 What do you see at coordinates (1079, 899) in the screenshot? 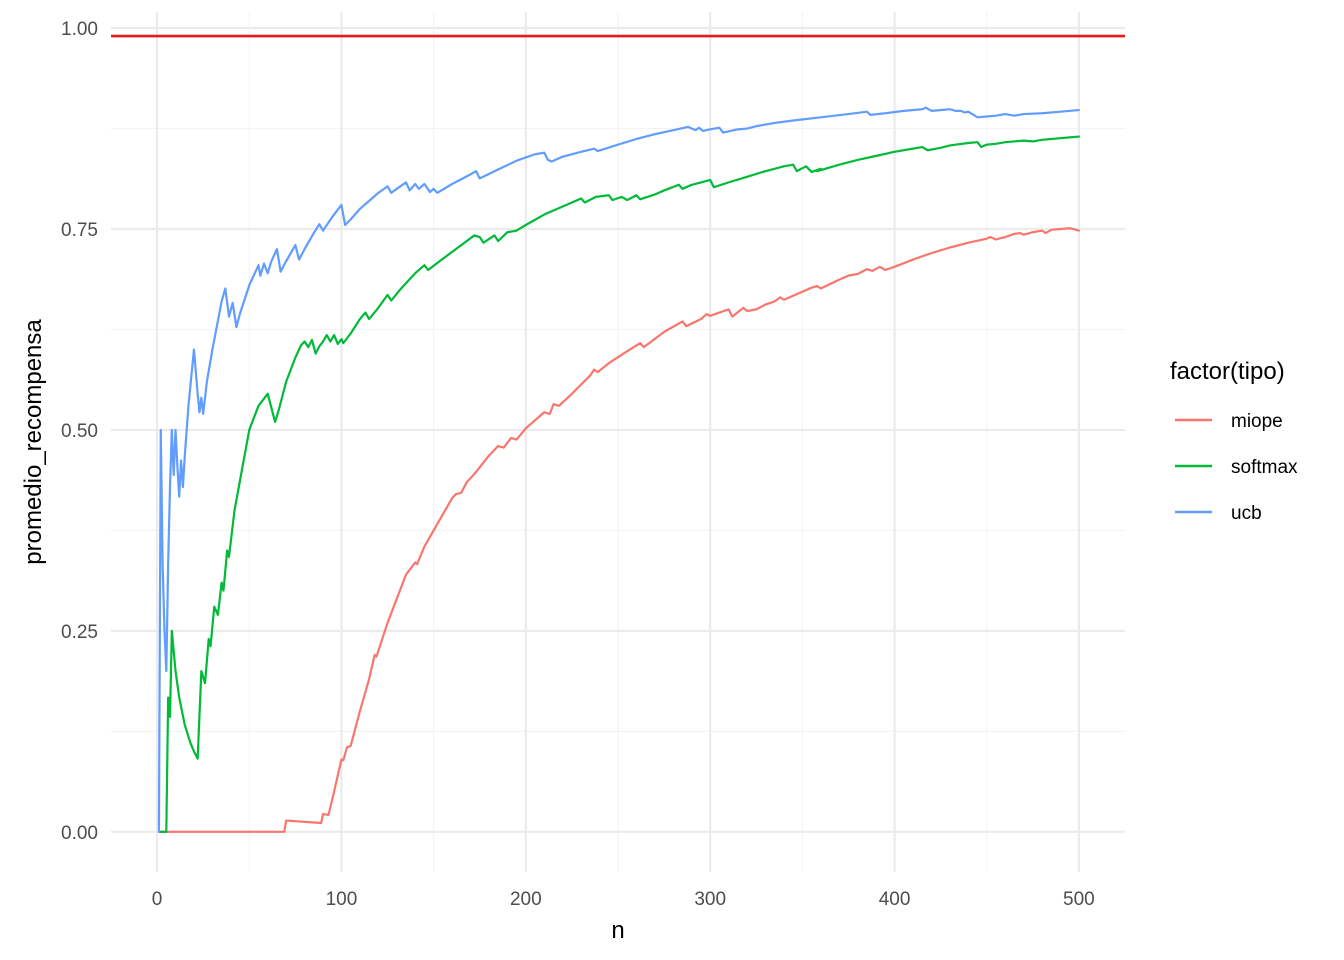
I see `x-tick-label: 500` at bounding box center [1079, 899].